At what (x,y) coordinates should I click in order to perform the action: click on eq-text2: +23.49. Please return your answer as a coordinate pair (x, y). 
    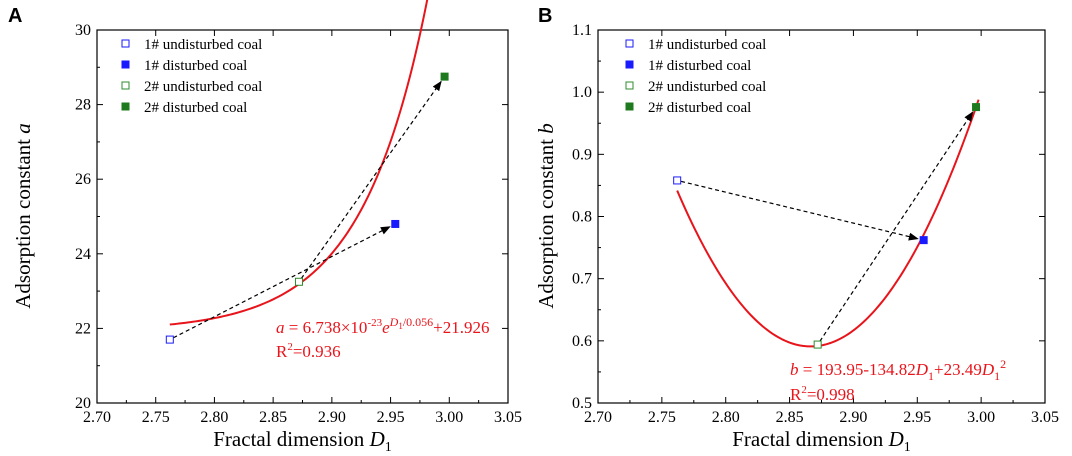
    Looking at the image, I should click on (958, 369).